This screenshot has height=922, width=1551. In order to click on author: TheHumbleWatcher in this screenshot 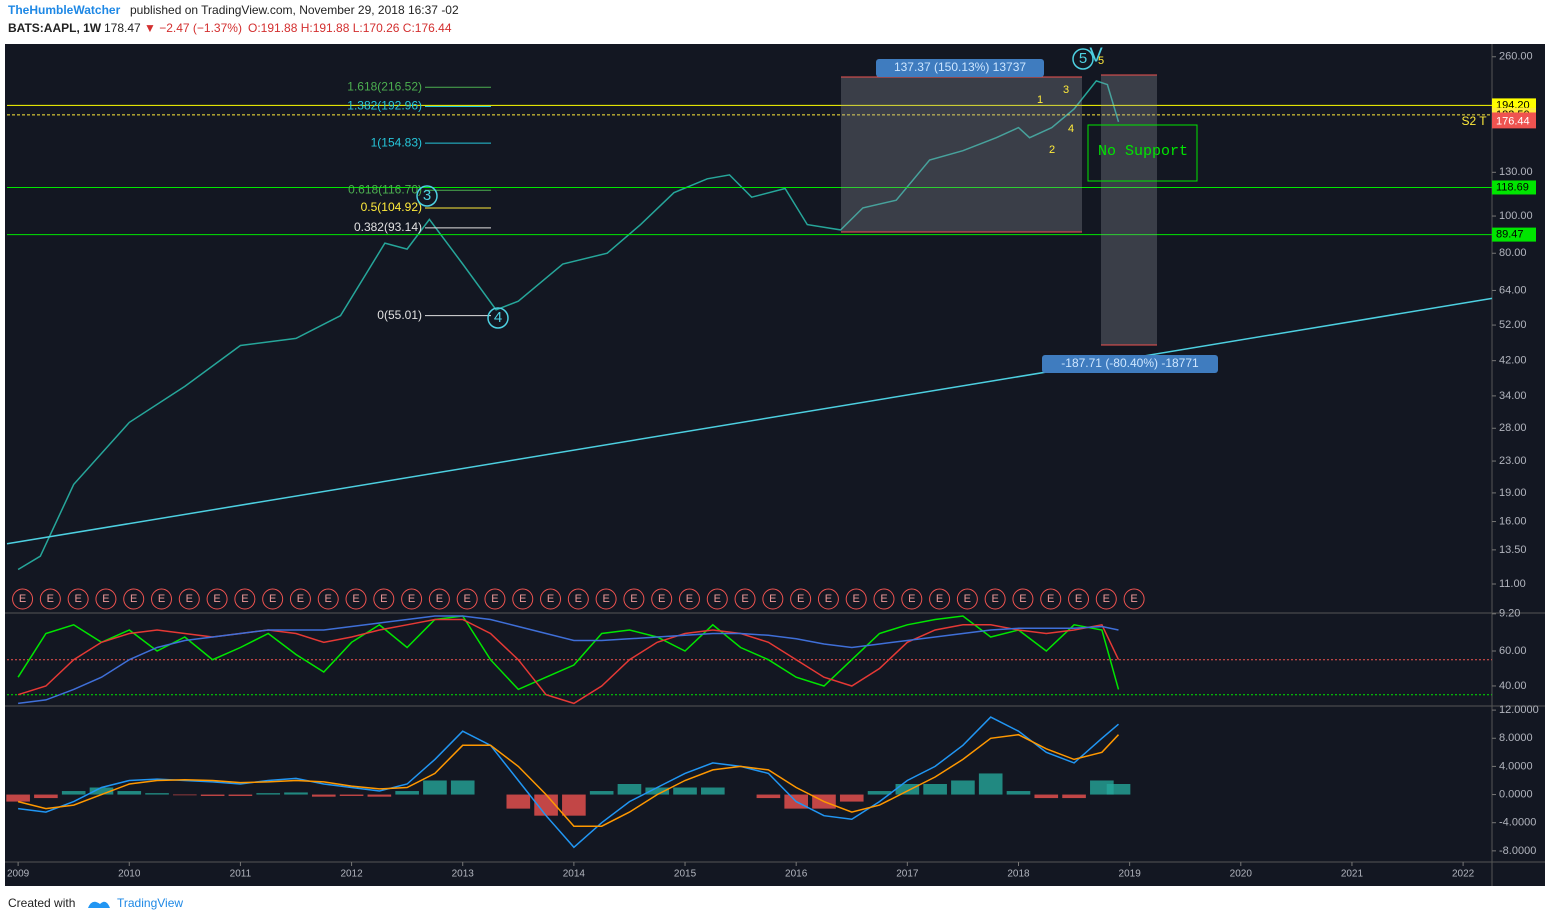, I will do `click(64, 10)`.